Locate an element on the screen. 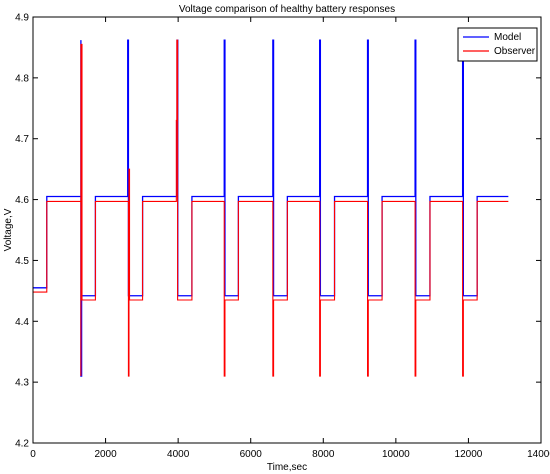 The height and width of the screenshot is (474, 550). x-axis-label: Time,sec is located at coordinates (287, 467).